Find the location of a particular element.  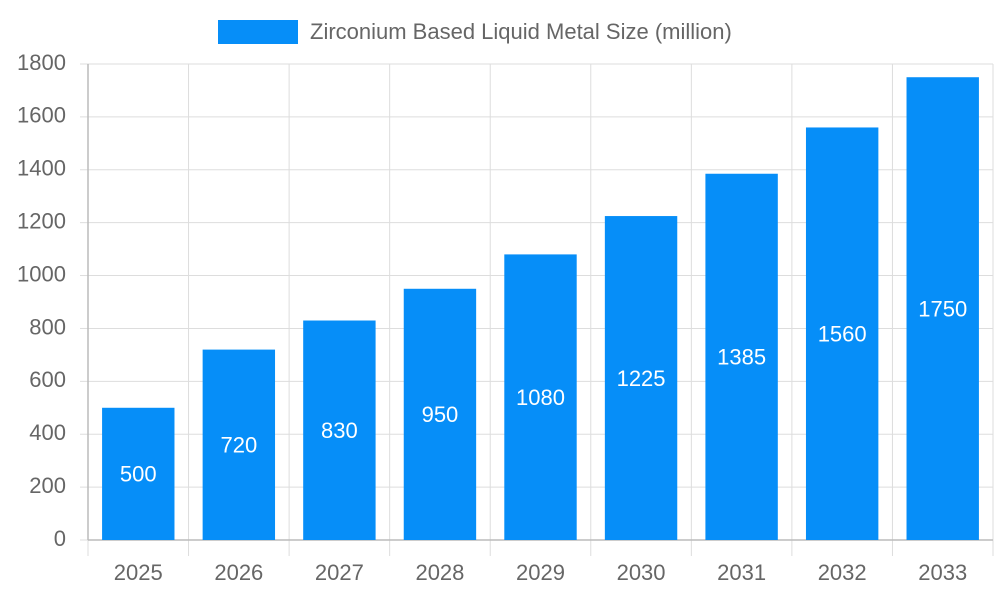

data-label: 1080 is located at coordinates (540, 397).